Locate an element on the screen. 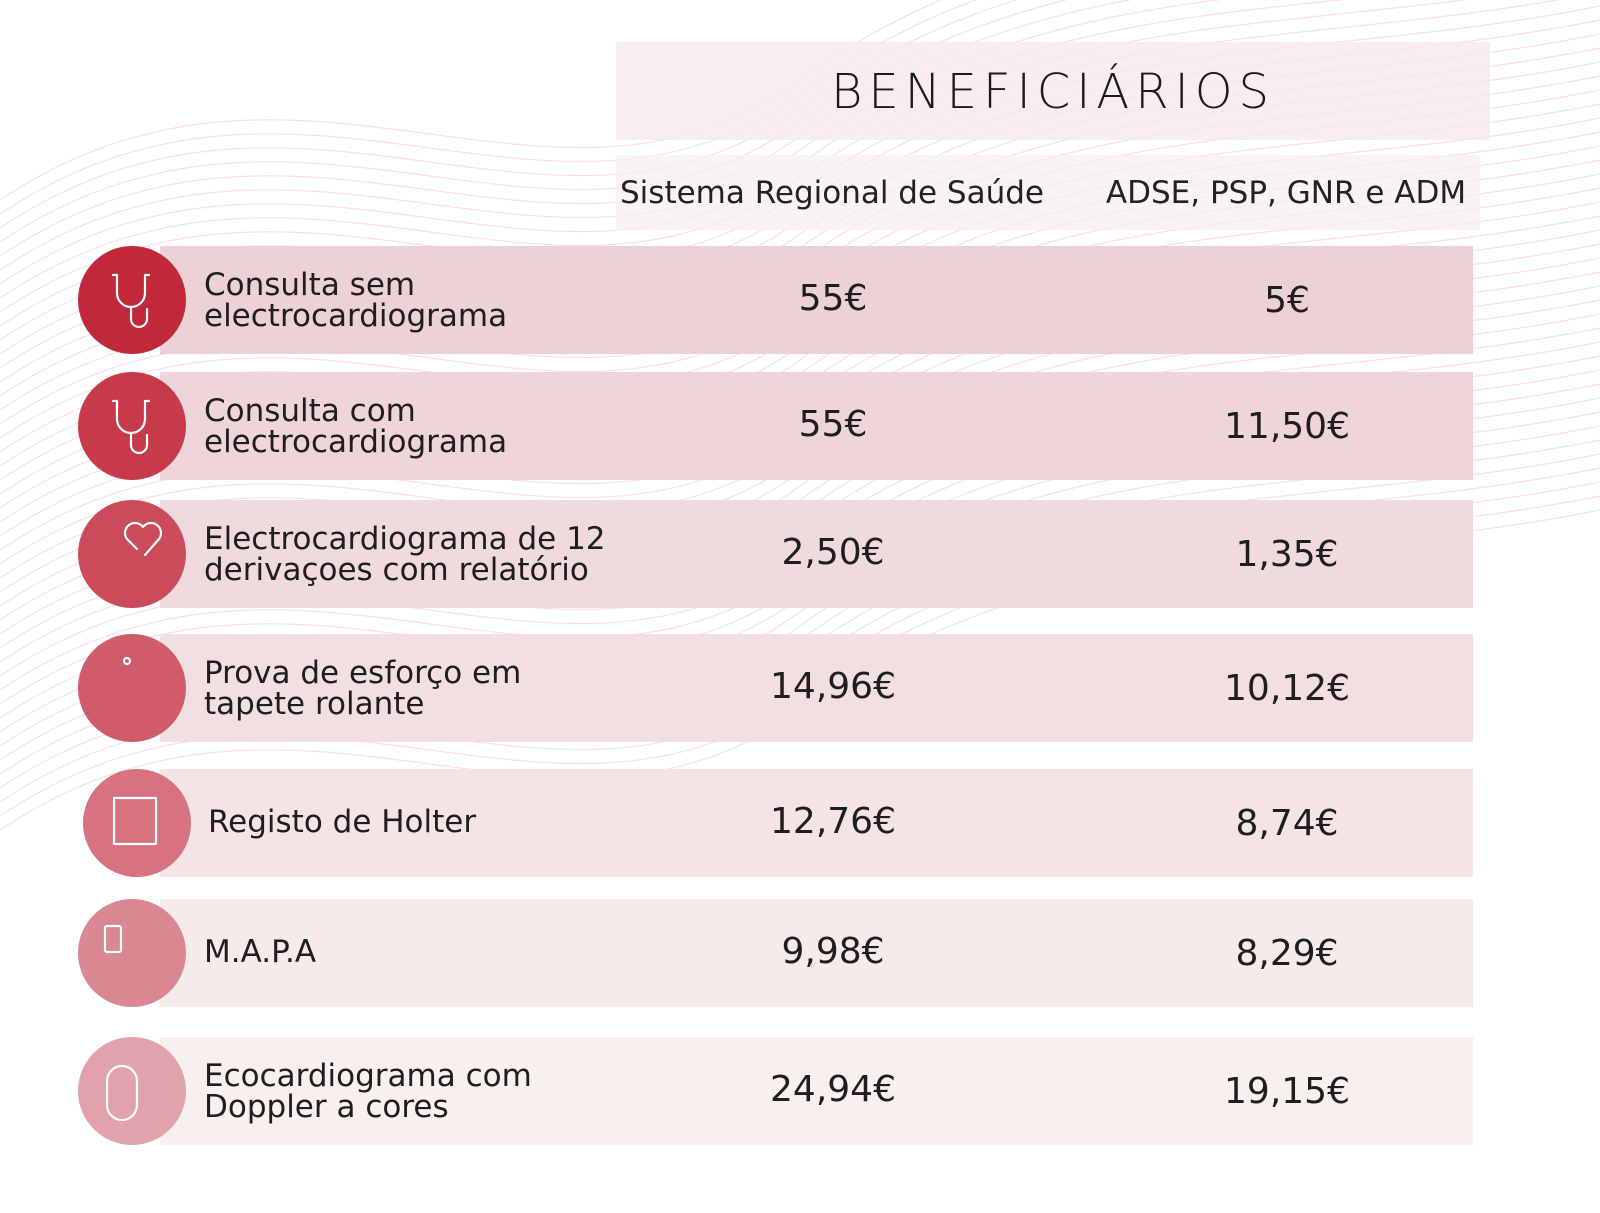 The width and height of the screenshot is (1600, 1213). service-label-line1: Electrocardiograma de 12 is located at coordinates (405, 539).